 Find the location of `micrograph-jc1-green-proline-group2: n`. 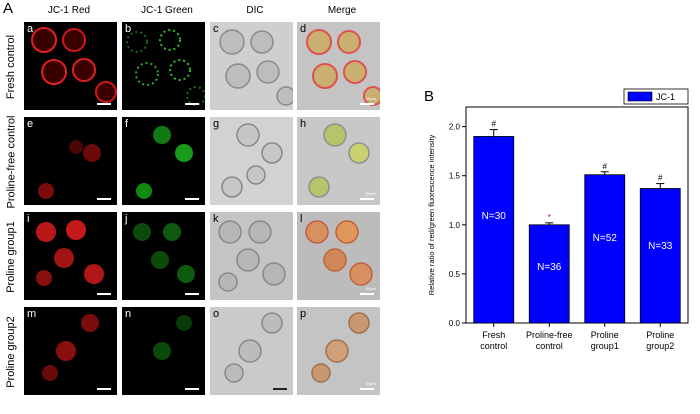

micrograph-jc1-green-proline-group2: n is located at coordinates (163, 351).